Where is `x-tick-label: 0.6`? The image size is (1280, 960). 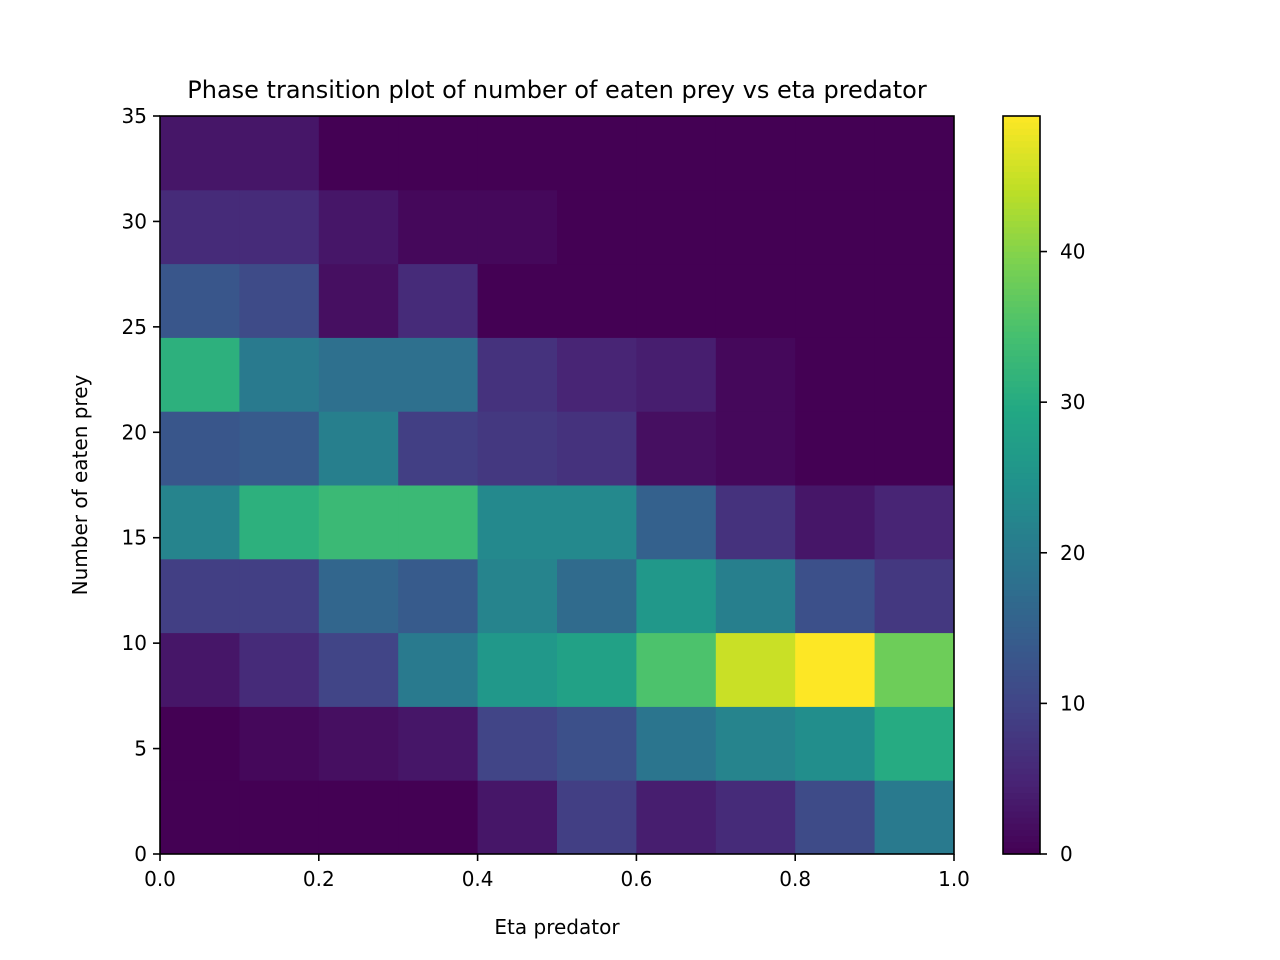
x-tick-label: 0.6 is located at coordinates (636, 879).